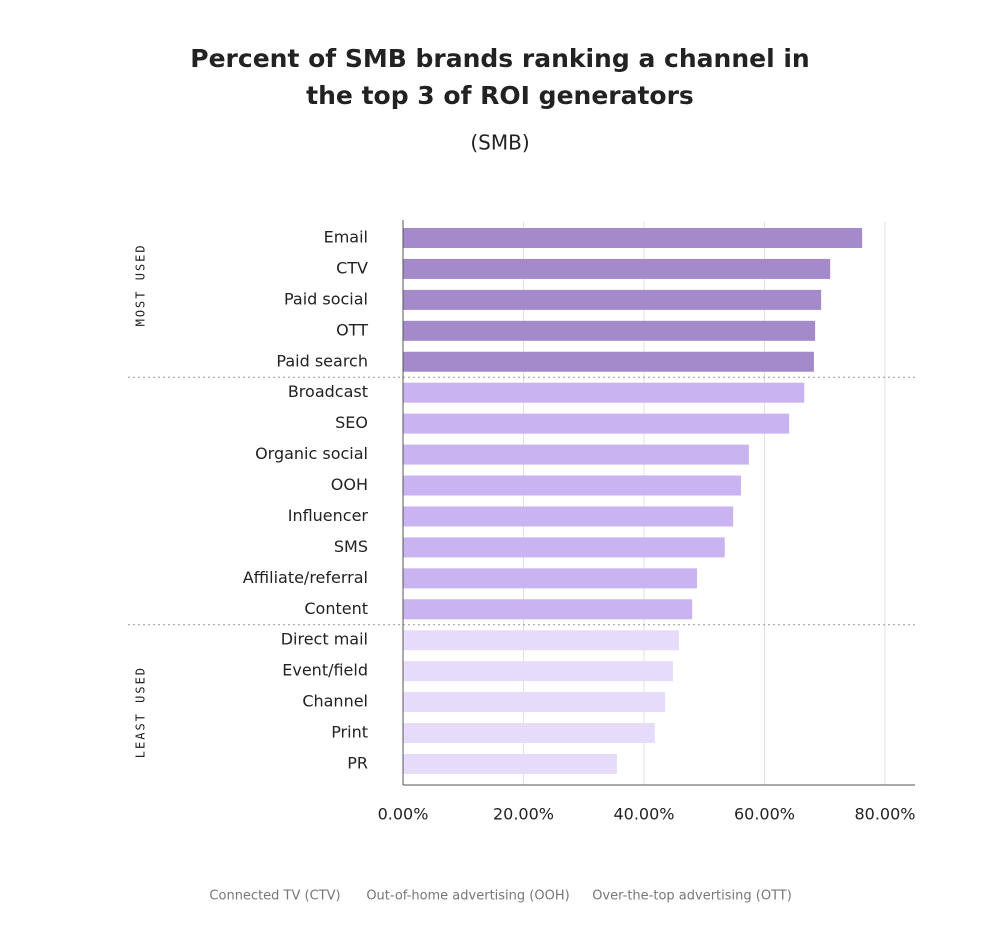 The width and height of the screenshot is (1000, 950). What do you see at coordinates (352, 329) in the screenshot?
I see `y-tick-label: OTT` at bounding box center [352, 329].